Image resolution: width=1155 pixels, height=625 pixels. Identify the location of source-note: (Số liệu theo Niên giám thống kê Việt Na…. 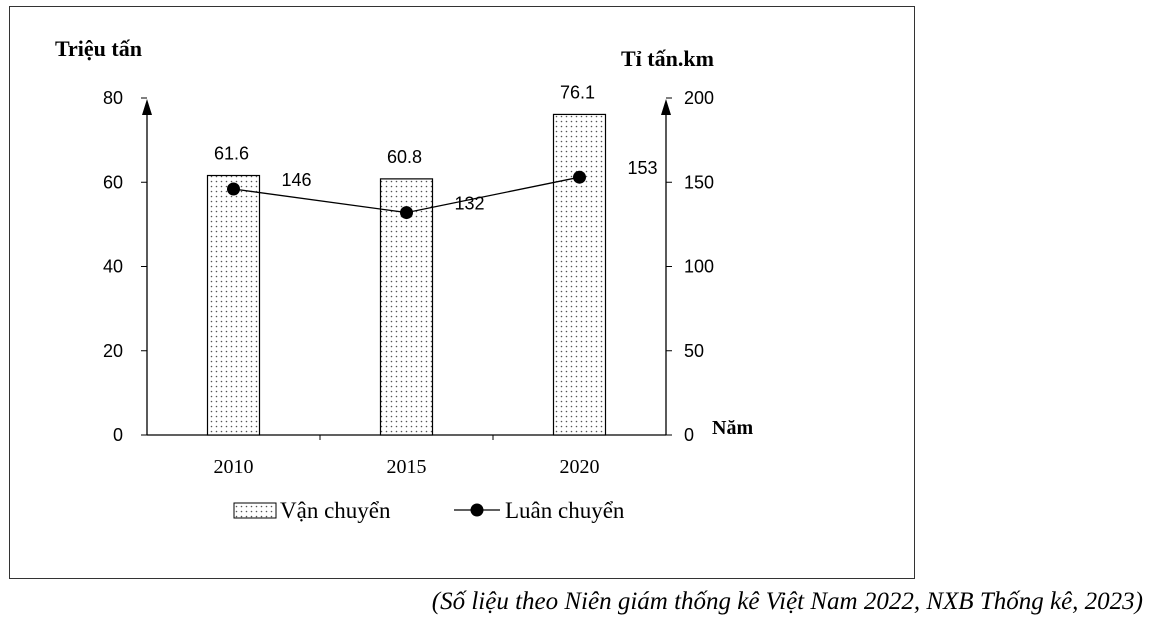
(787, 601).